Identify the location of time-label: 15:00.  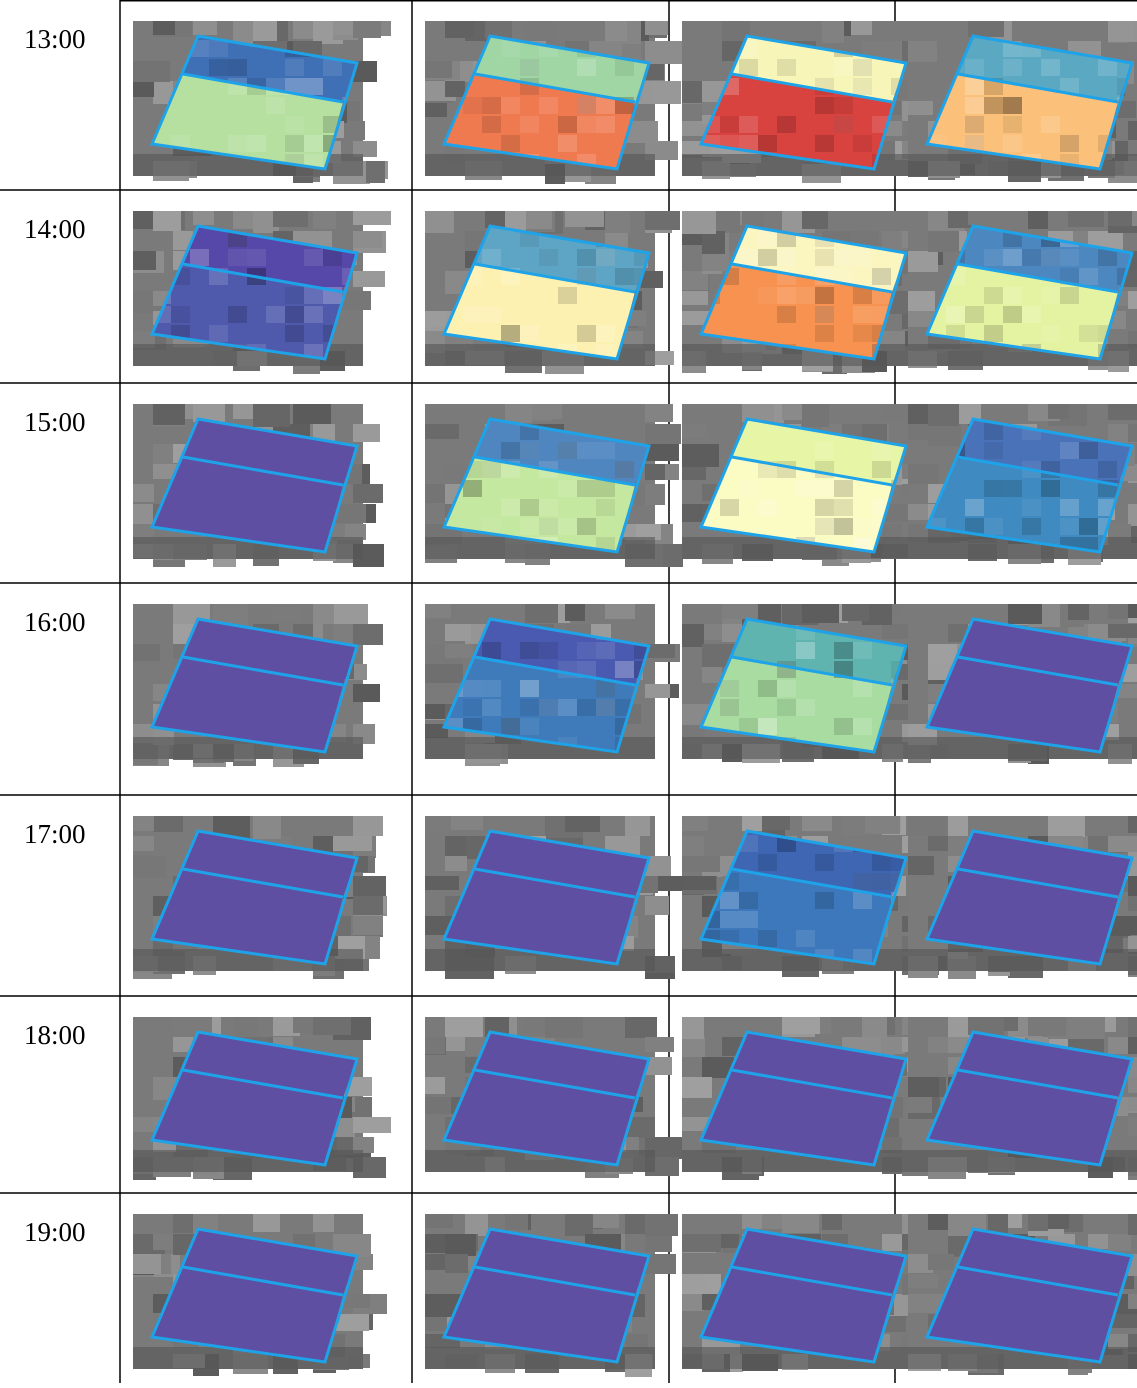
(55, 422).